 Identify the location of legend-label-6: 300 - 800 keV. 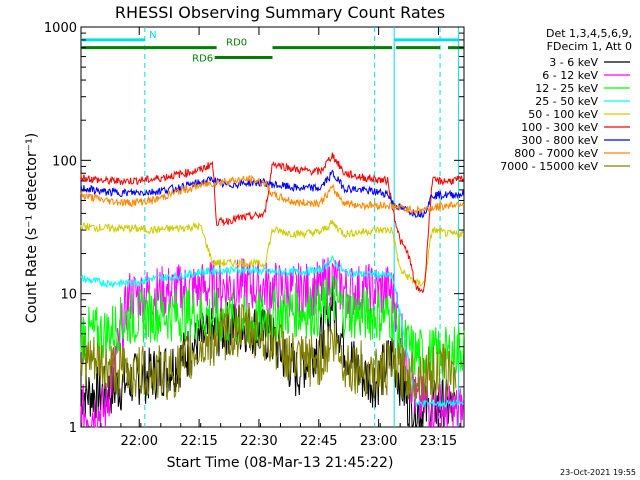
(559, 140).